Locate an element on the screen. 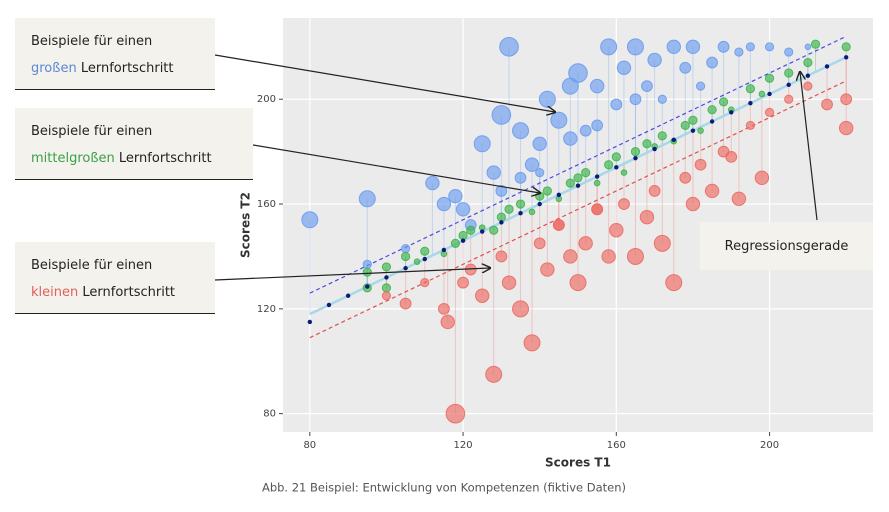 This screenshot has width=889, height=512. annotation-text: mittelgroßen Lernfortschritt is located at coordinates (142, 158).